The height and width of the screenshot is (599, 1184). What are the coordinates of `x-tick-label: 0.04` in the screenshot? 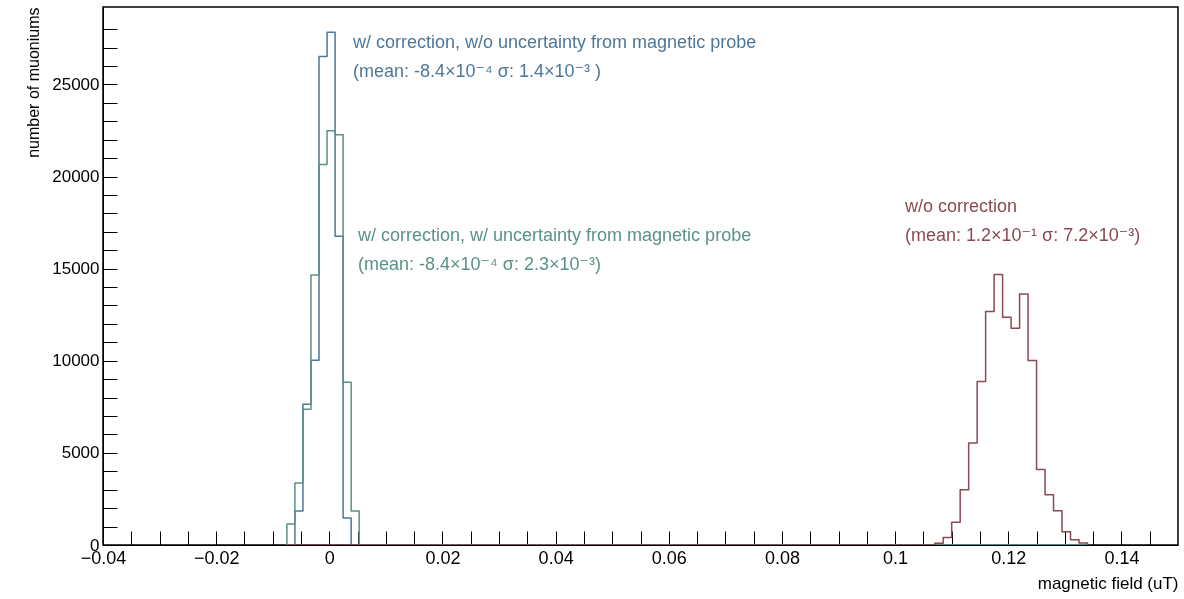 It's located at (556, 557).